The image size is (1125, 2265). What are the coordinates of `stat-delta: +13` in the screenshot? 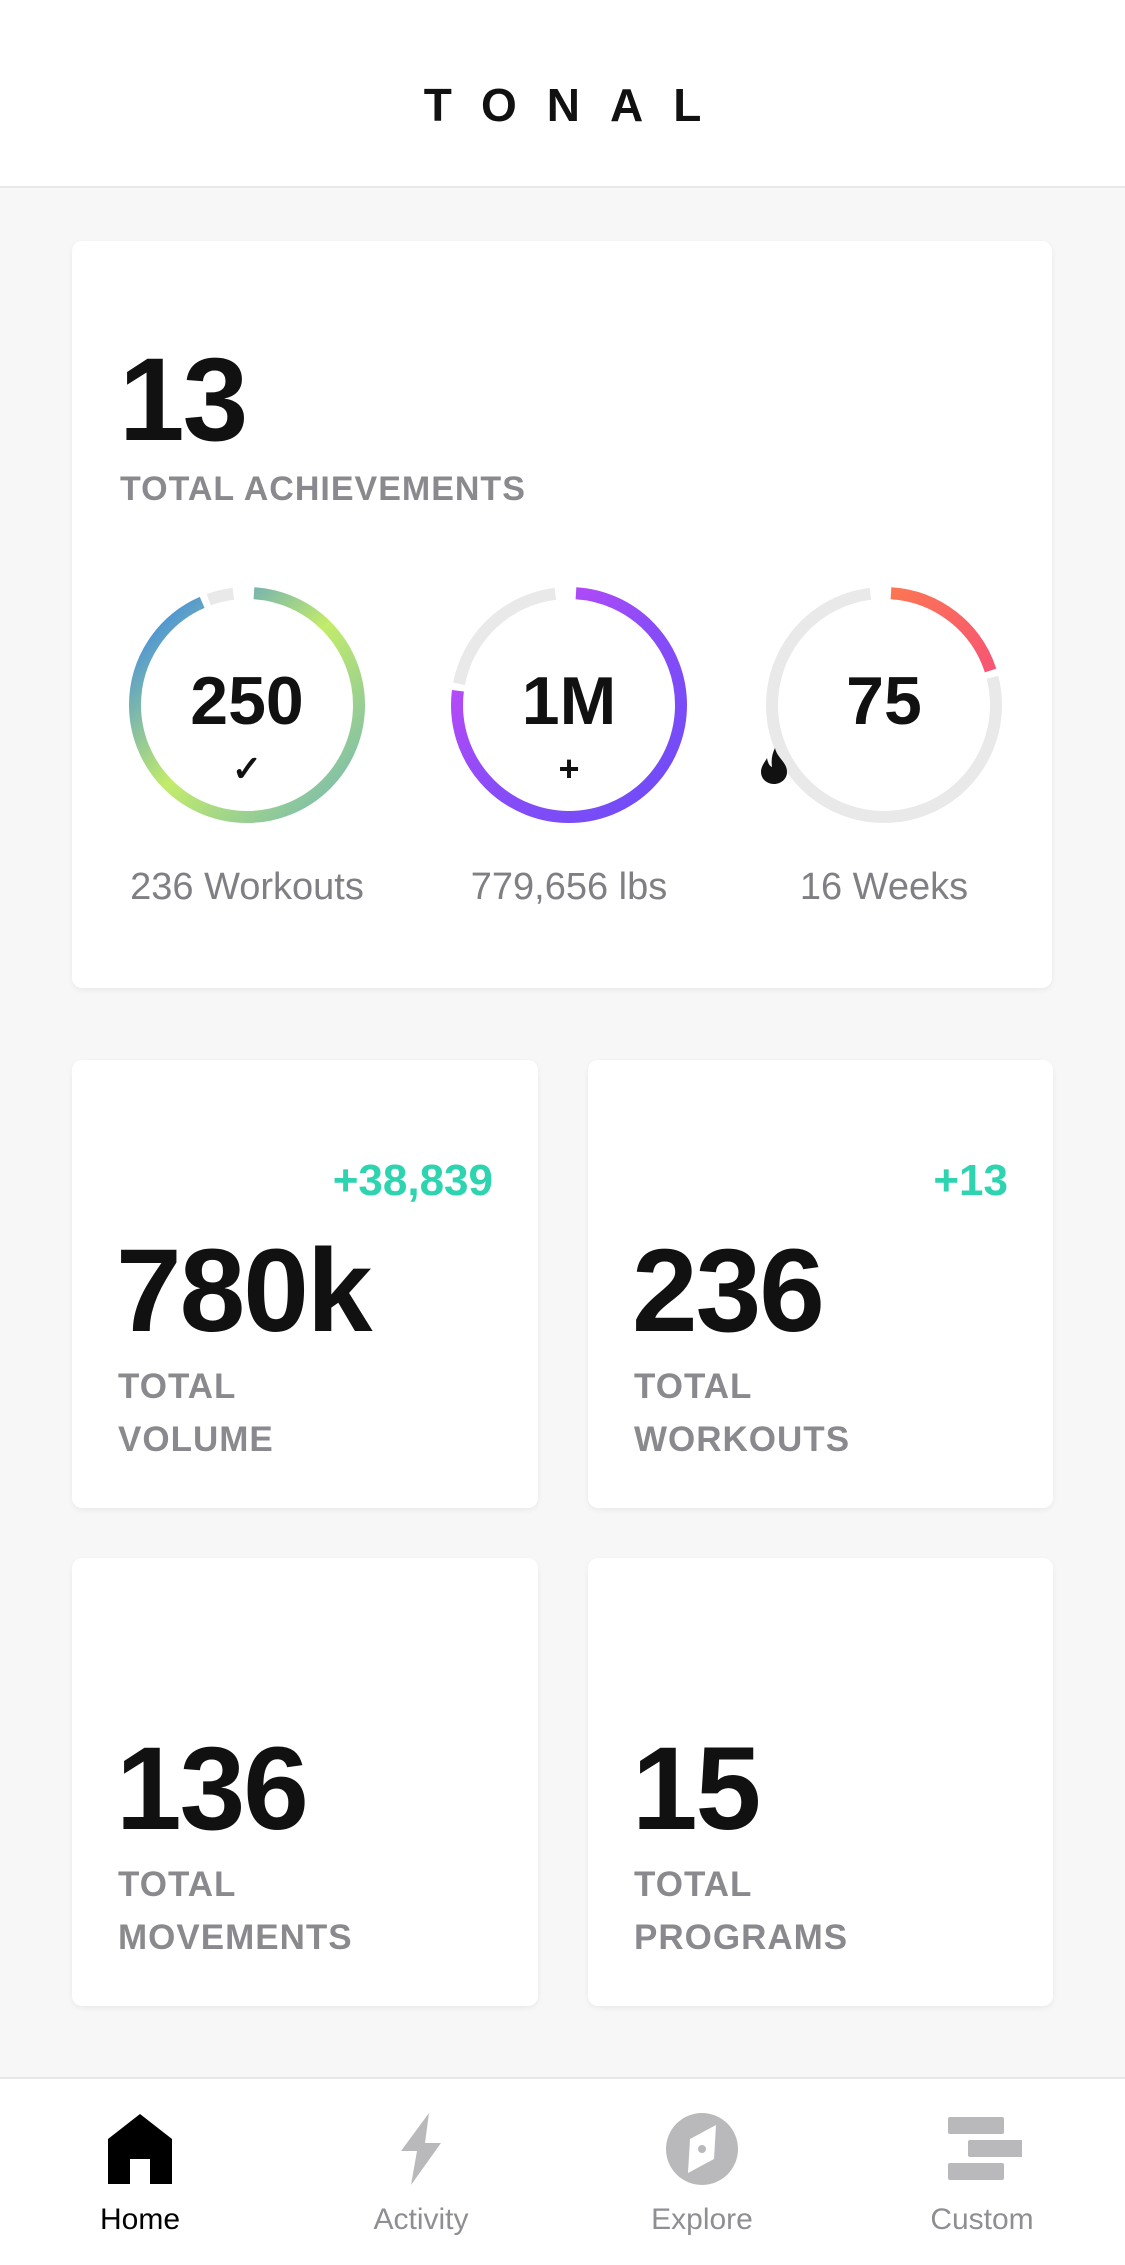 It's located at (970, 1180).